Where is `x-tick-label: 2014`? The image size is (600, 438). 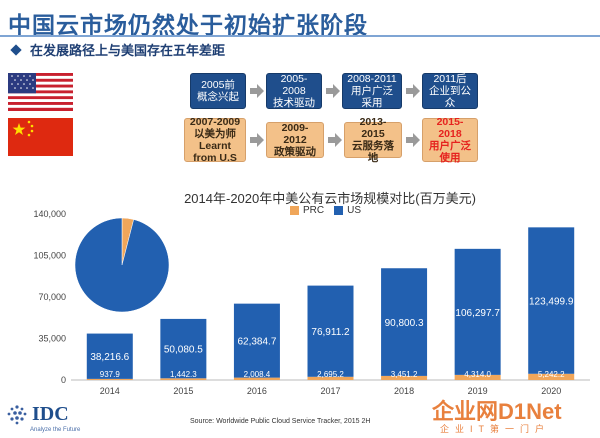
x-tick-label: 2014 is located at coordinates (110, 391).